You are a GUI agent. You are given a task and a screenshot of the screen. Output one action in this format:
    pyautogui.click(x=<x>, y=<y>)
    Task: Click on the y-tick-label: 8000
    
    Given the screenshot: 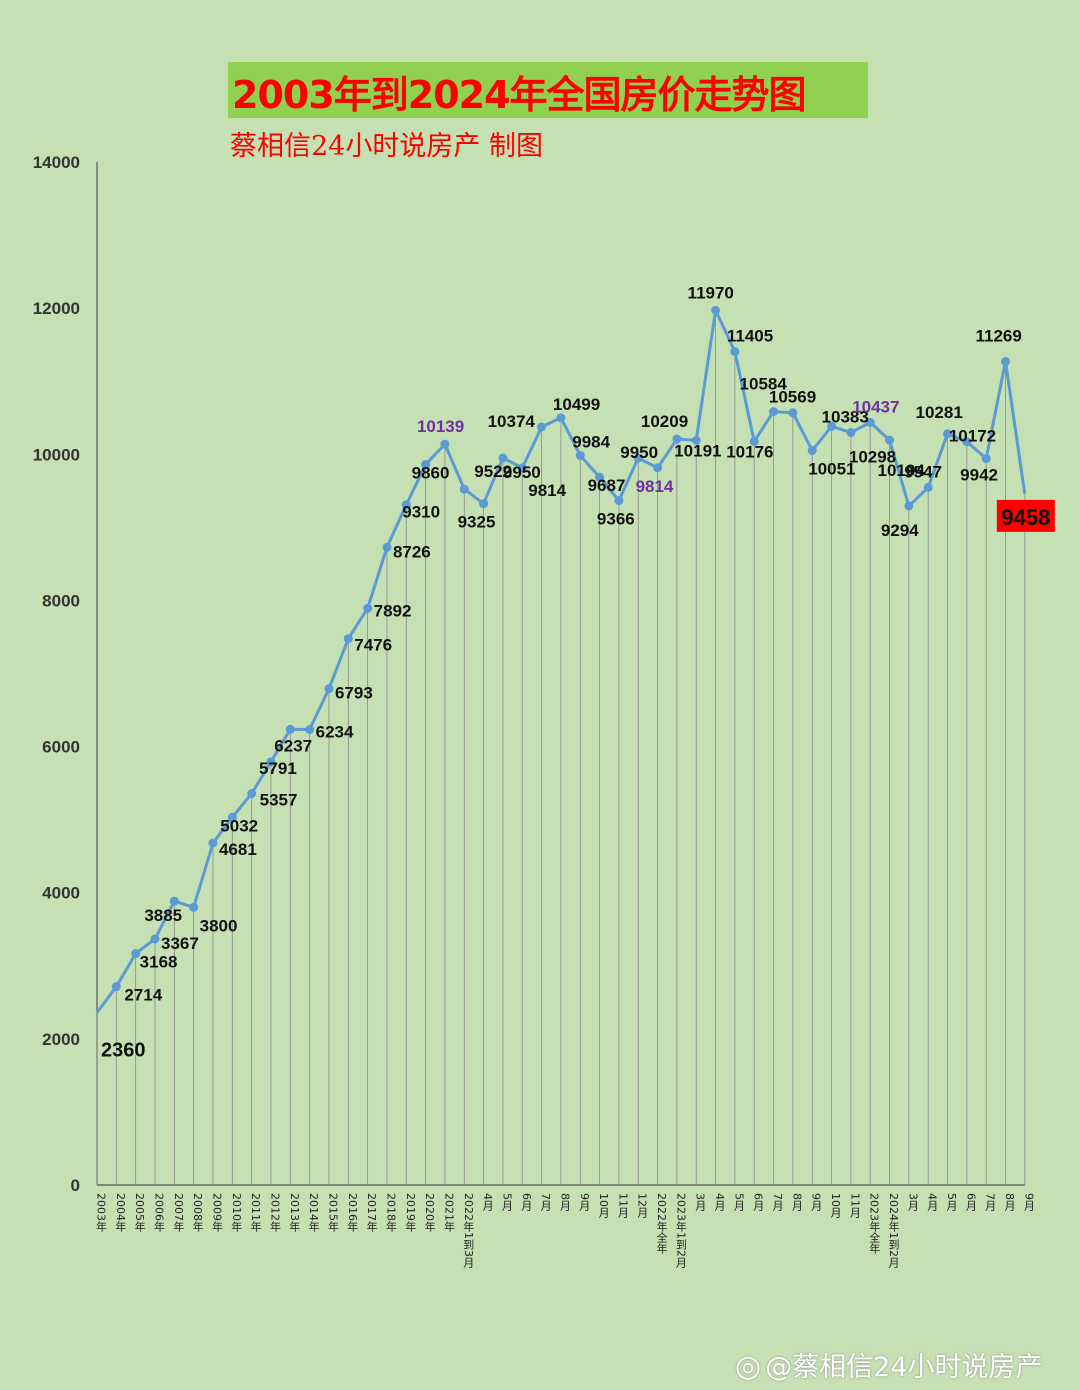 What is the action you would take?
    pyautogui.click(x=61, y=600)
    